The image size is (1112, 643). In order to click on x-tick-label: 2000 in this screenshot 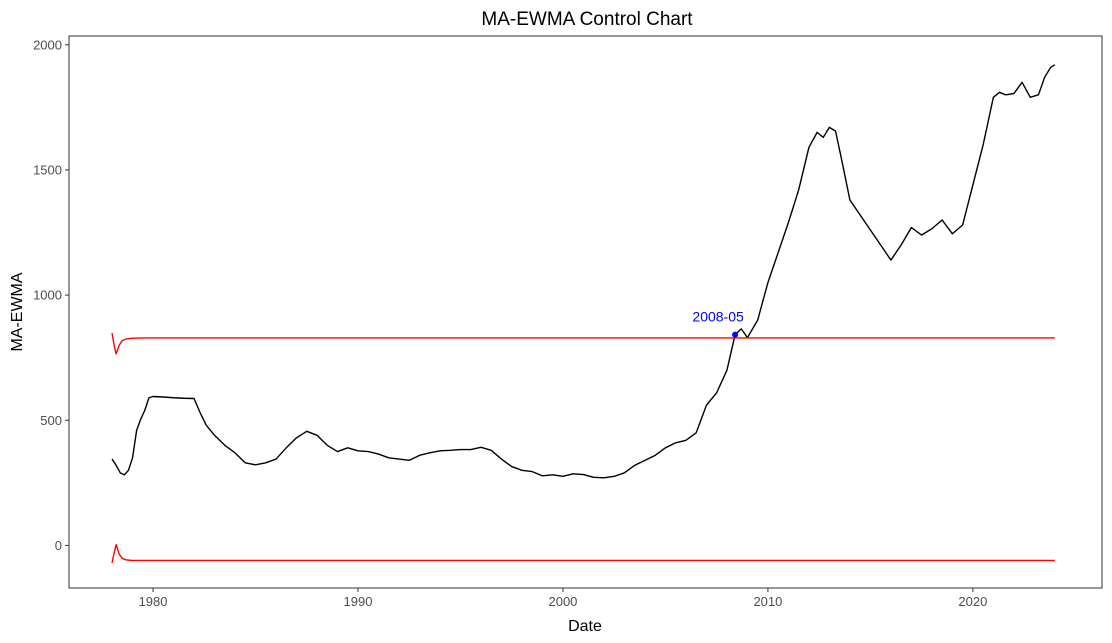, I will do `click(562, 601)`.